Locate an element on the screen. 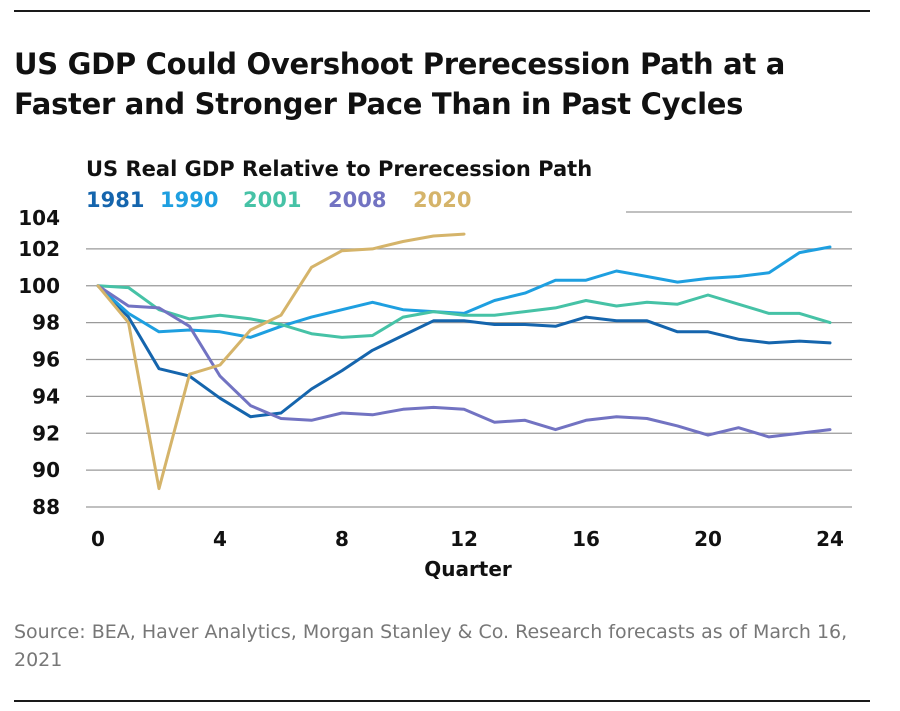 This screenshot has width=900, height=711. y-tick-label: 90 is located at coordinates (46, 470).